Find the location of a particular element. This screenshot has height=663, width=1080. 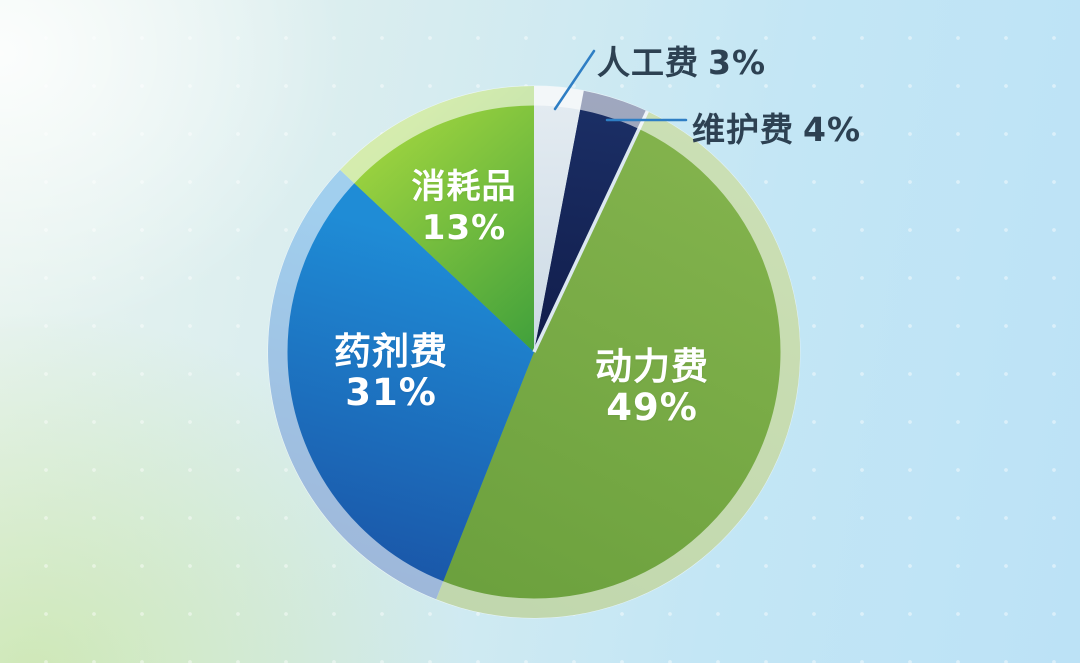

slice-percent: 49% is located at coordinates (652, 407).